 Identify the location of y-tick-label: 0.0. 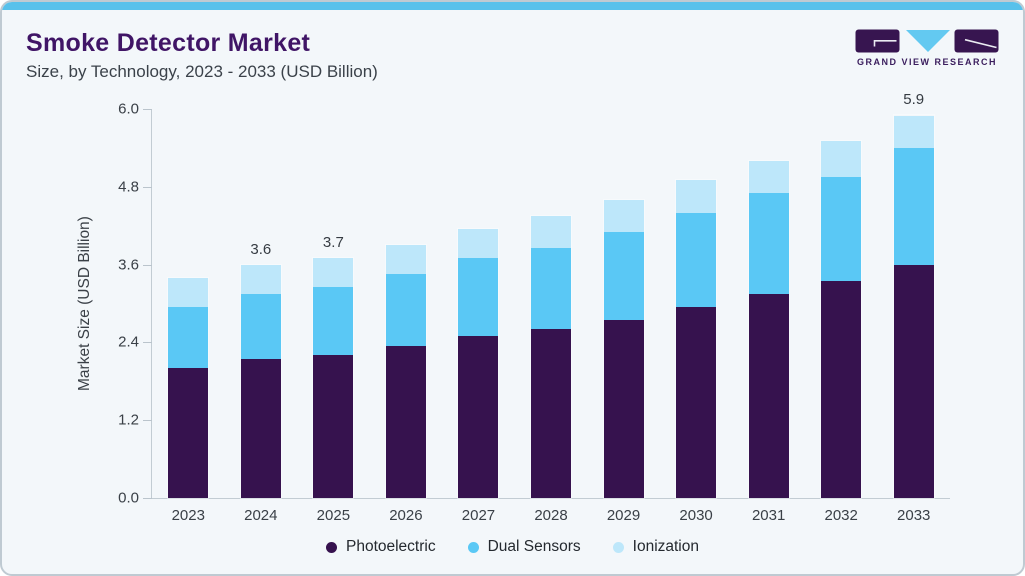
(128, 498).